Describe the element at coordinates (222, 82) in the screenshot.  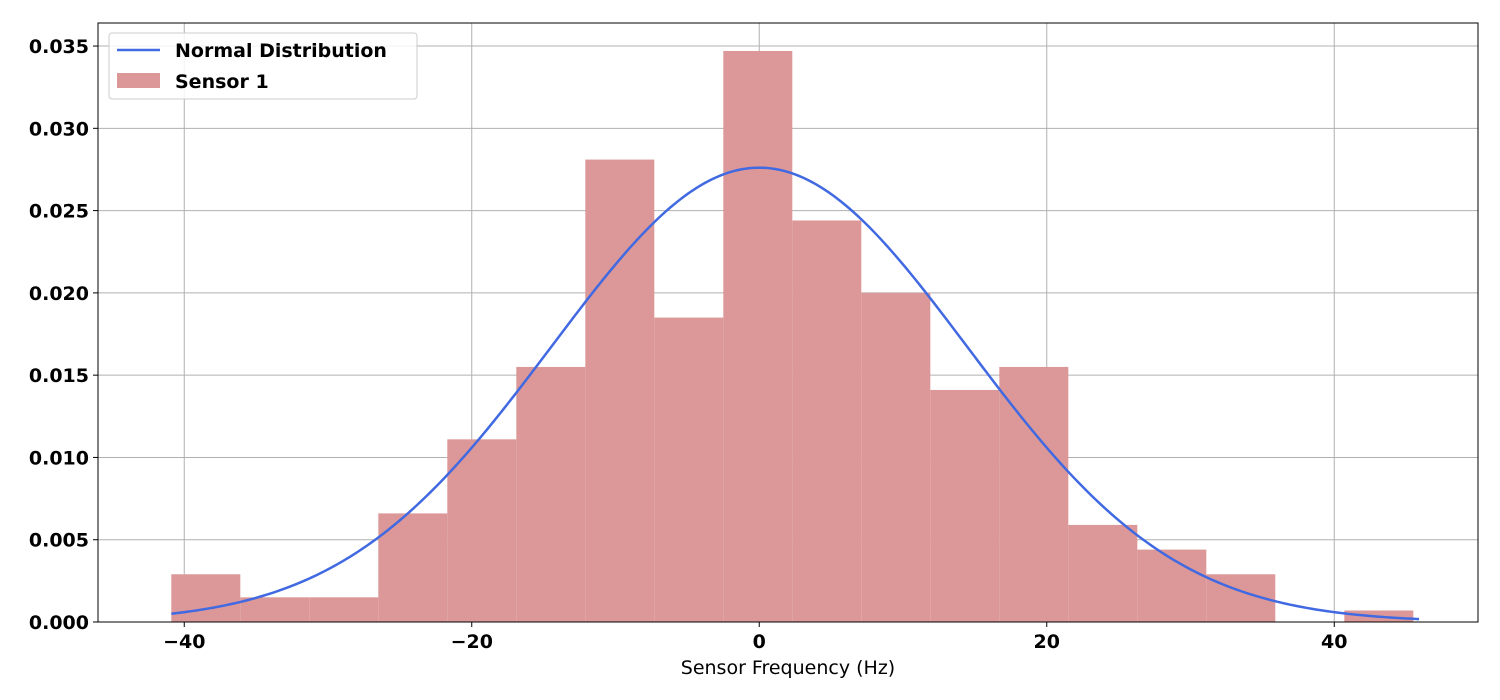
I see `legend-label-sensor: Sensor 1` at that location.